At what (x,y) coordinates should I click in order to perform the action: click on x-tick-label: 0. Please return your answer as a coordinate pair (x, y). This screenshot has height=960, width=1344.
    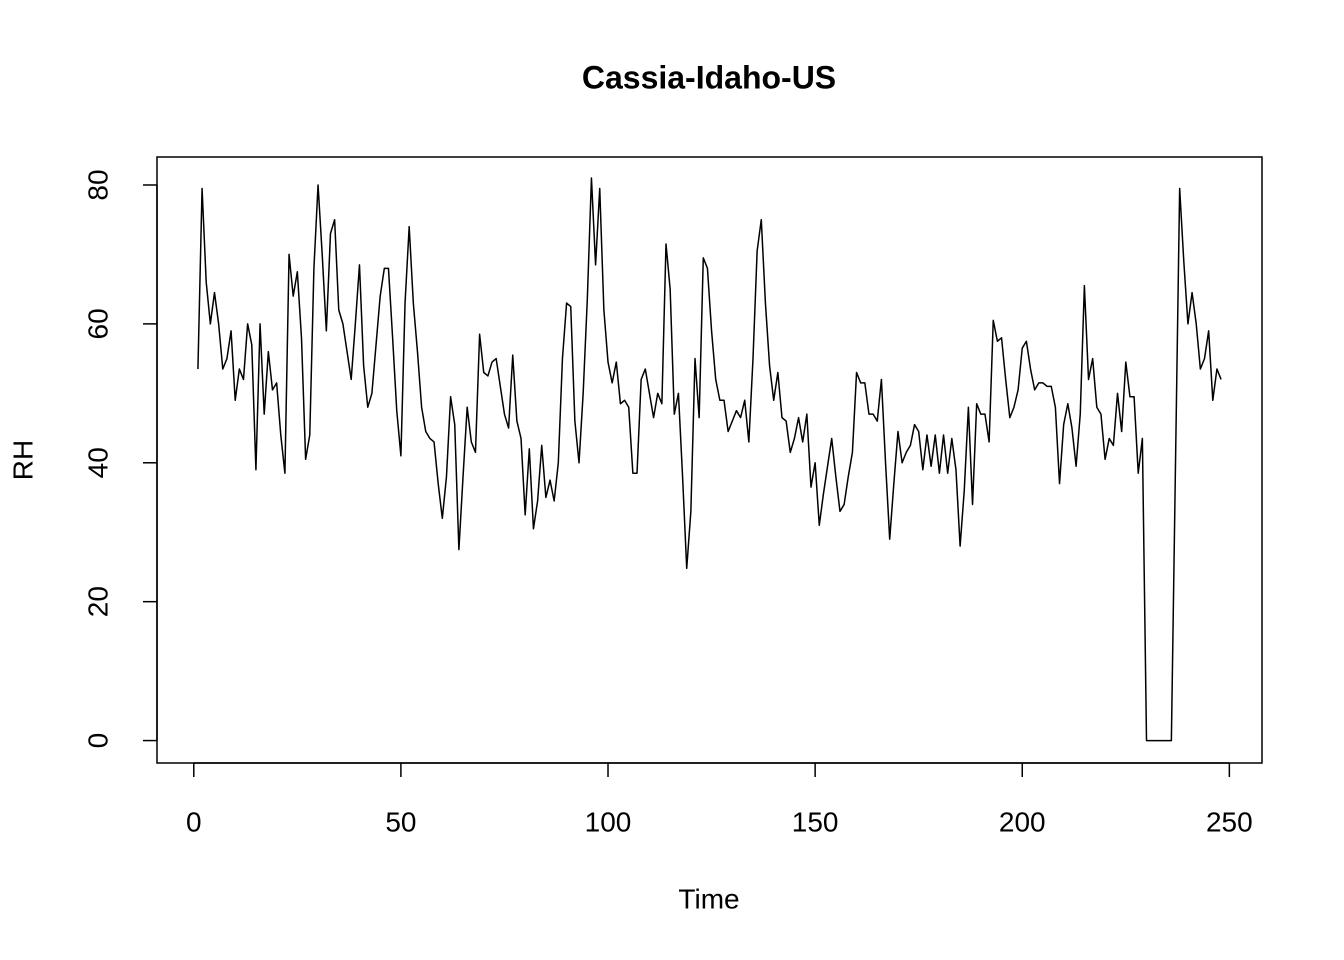
    Looking at the image, I should click on (194, 821).